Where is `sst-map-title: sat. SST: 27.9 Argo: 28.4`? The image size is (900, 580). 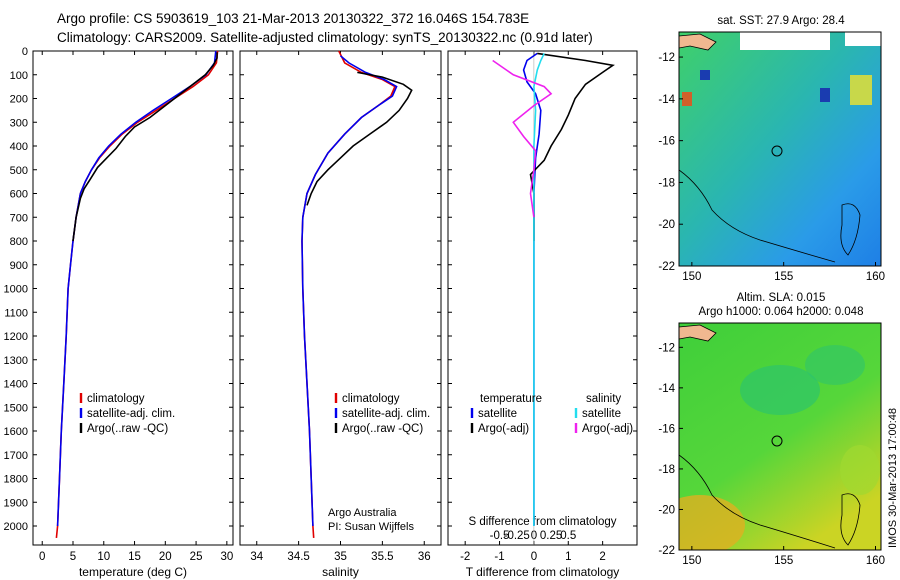 sst-map-title: sat. SST: 27.9 Argo: 28.4 is located at coordinates (781, 21).